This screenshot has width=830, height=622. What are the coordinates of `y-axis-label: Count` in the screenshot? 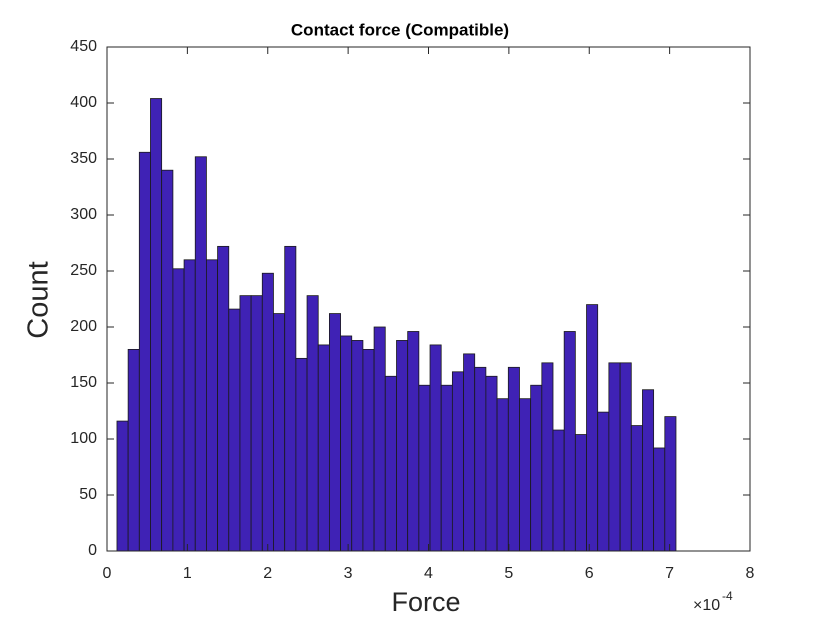 It's located at (39, 299).